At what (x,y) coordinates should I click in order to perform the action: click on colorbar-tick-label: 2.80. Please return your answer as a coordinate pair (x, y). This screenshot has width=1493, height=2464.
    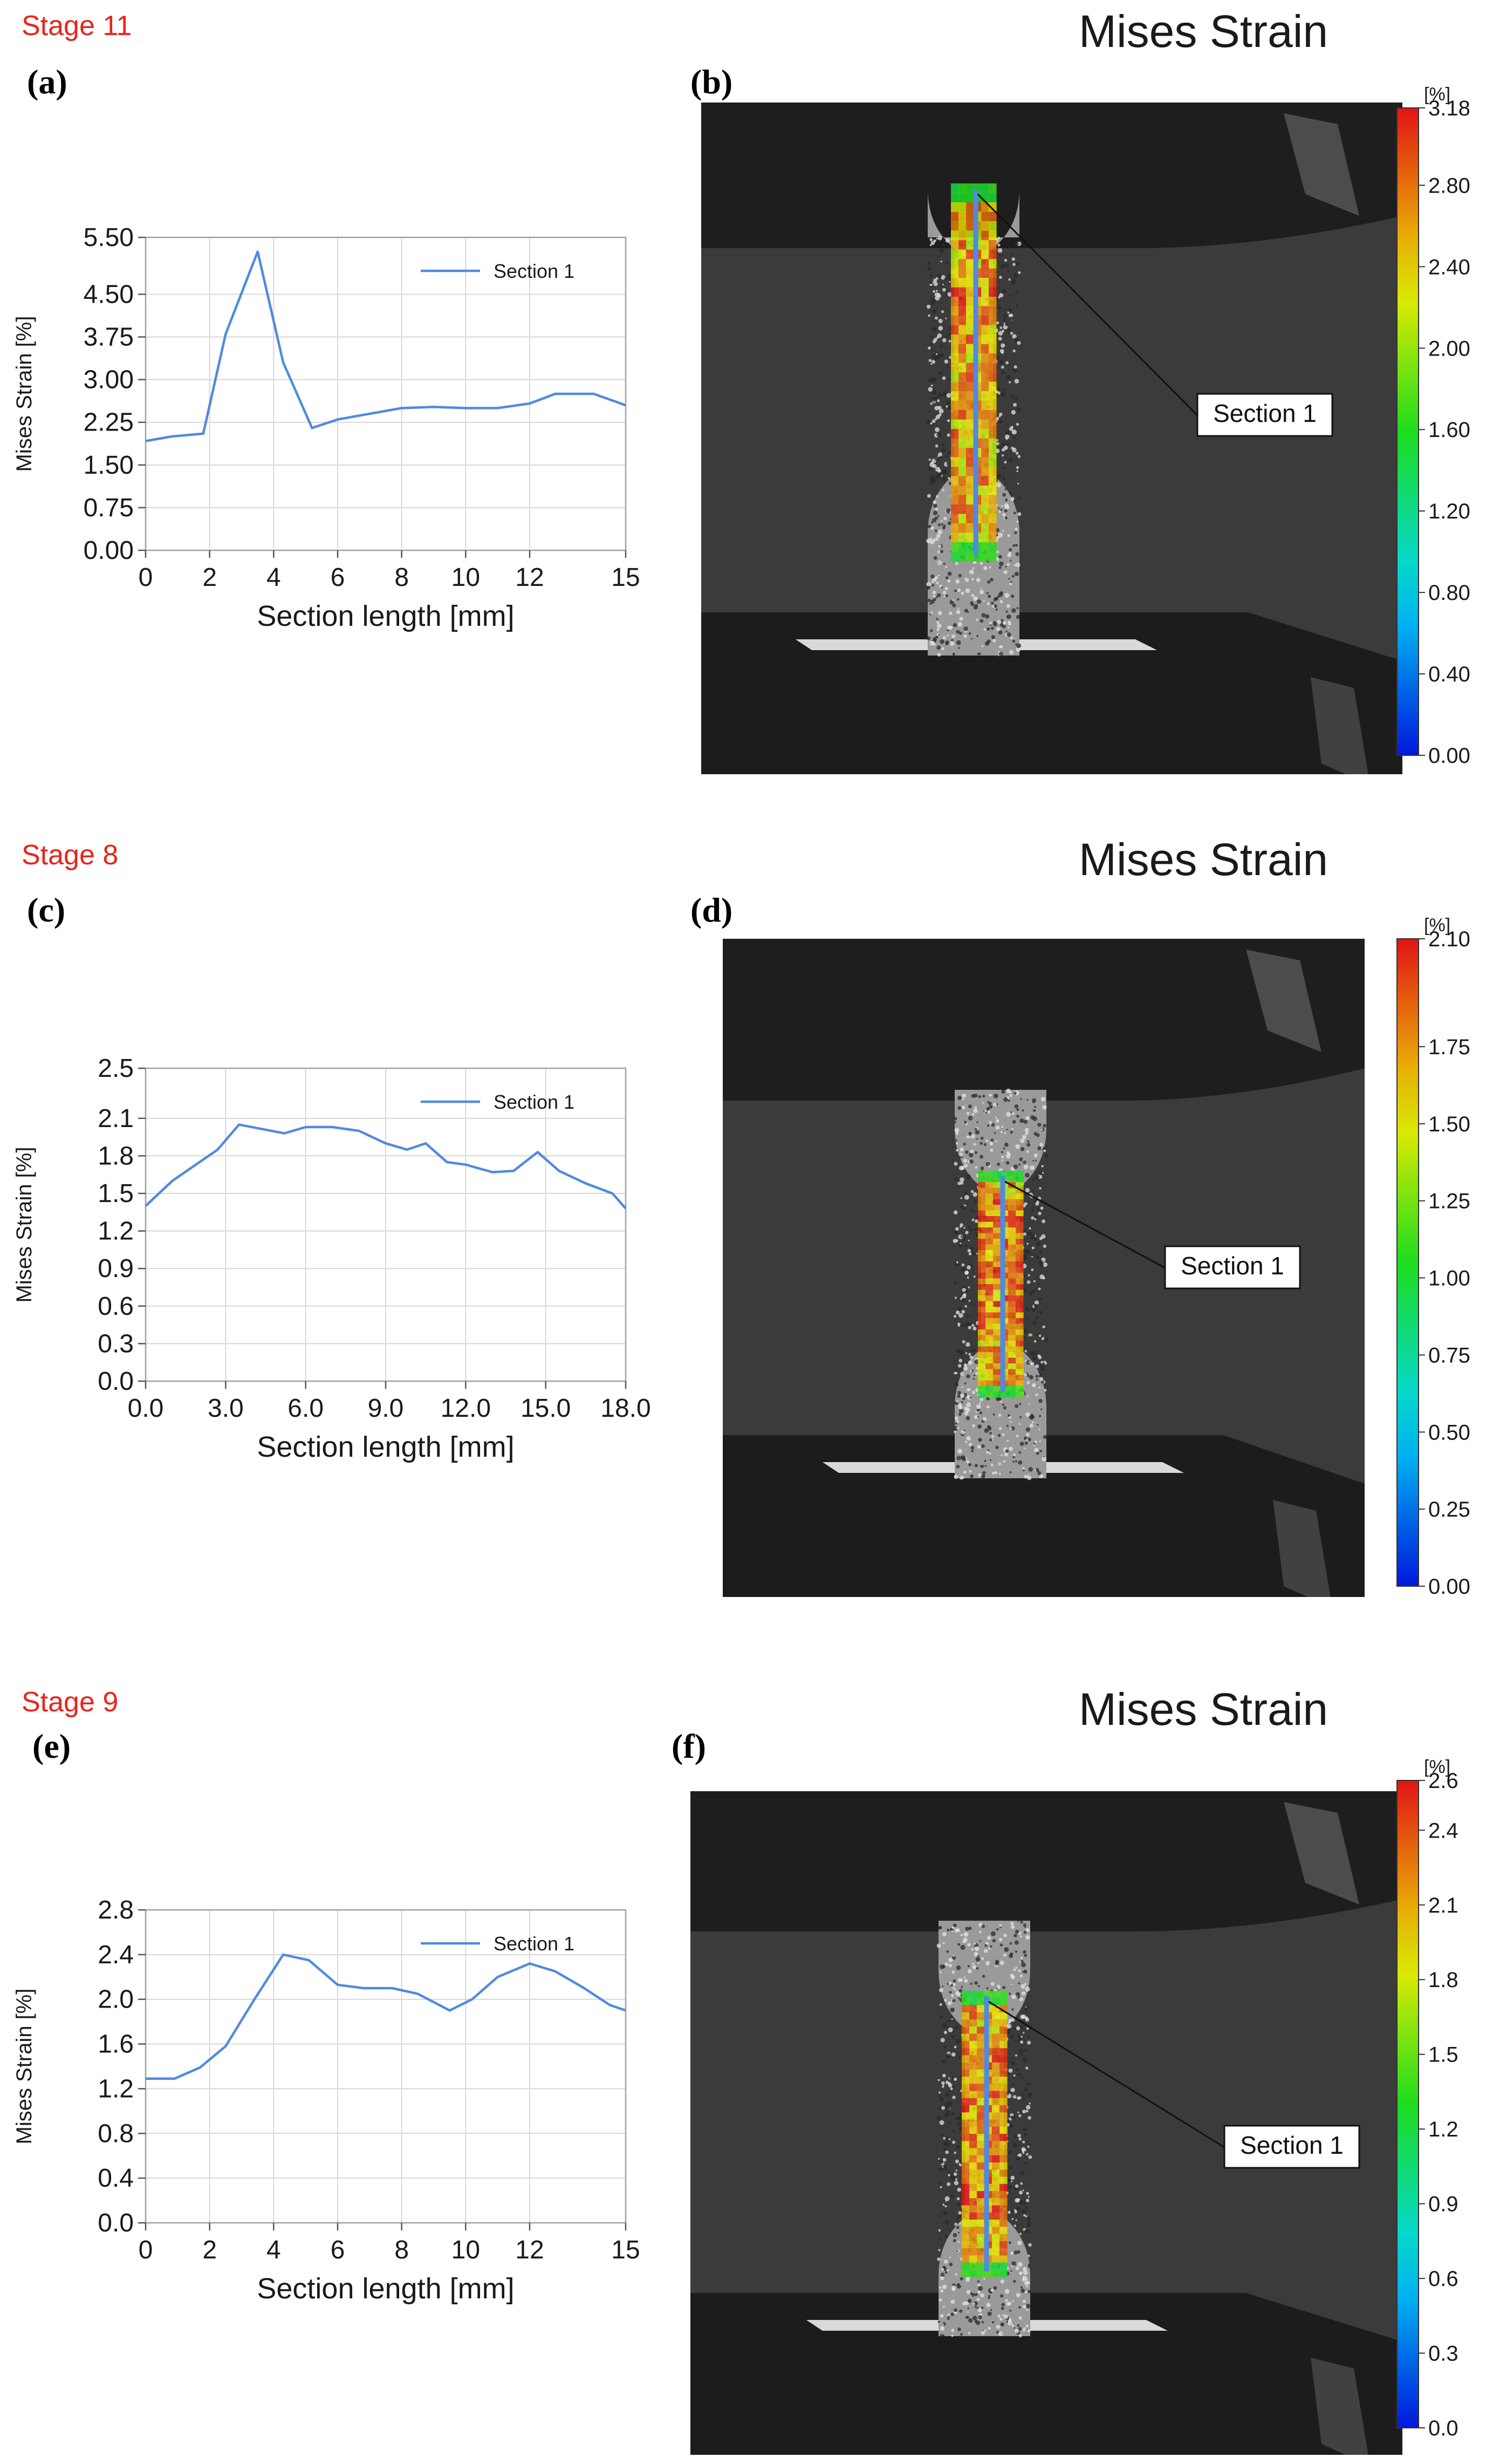
    Looking at the image, I should click on (1449, 185).